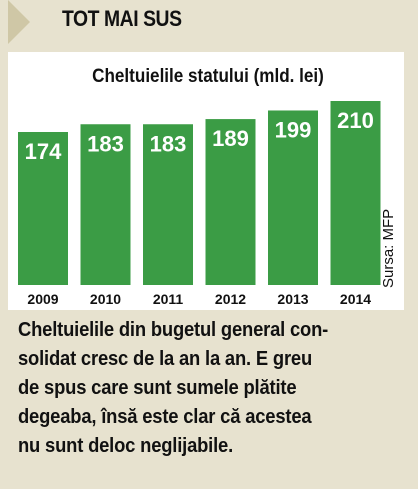 This screenshot has height=489, width=418. I want to click on x-tick-label: 2013, so click(292, 299).